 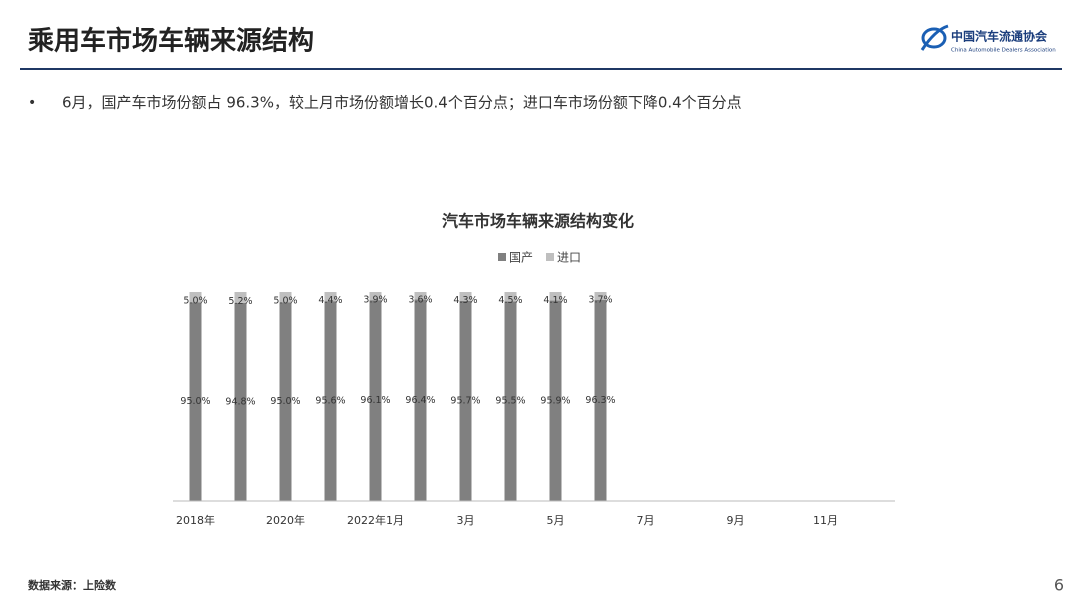 I want to click on data-label: 96.4%, so click(x=420, y=400).